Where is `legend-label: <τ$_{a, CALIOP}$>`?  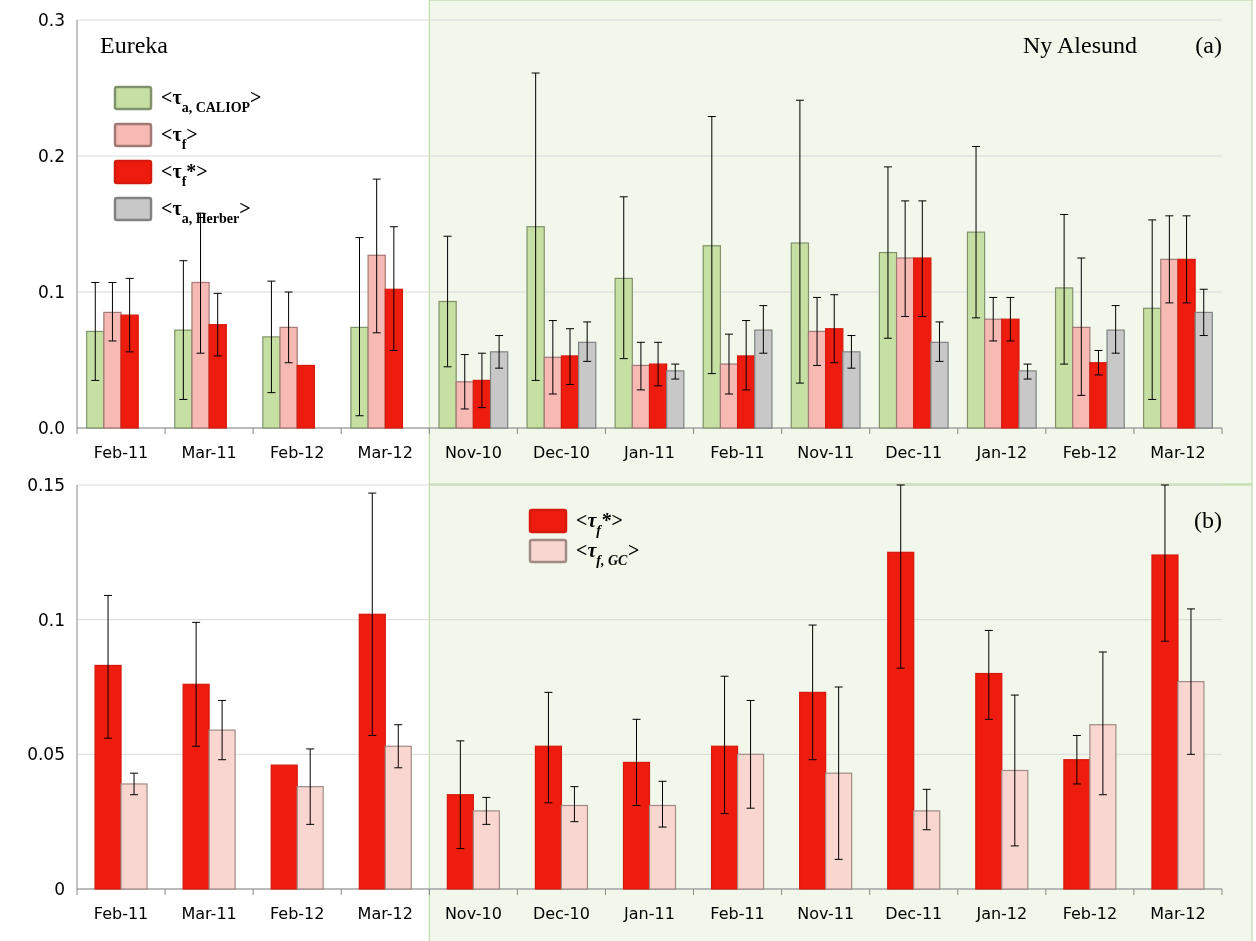
legend-label: <τ$_{a, CALIOP}$> is located at coordinates (211, 100).